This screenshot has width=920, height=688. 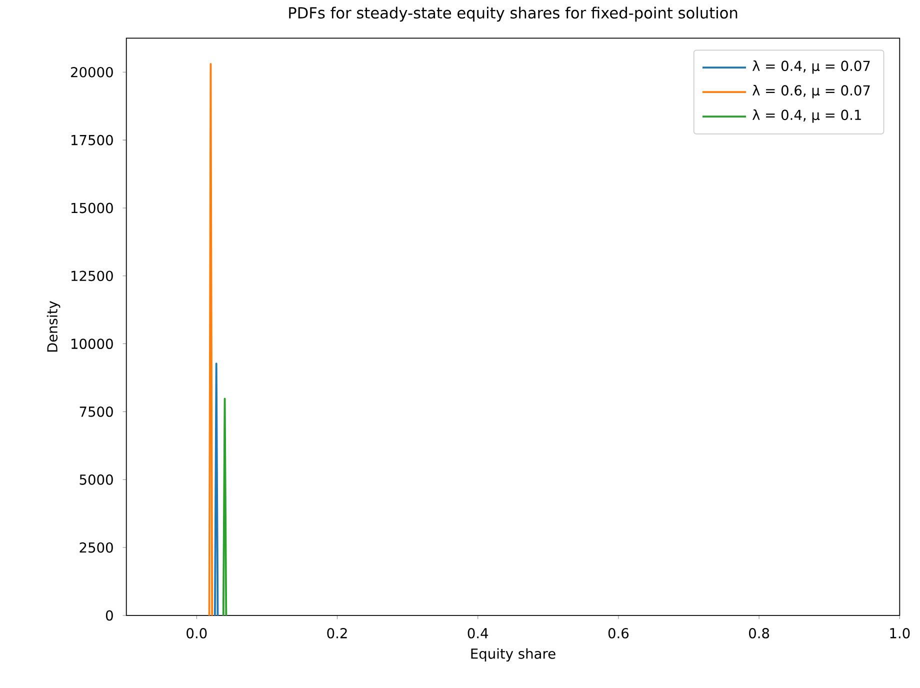 What do you see at coordinates (806, 116) in the screenshot?
I see `legend-label: λ = 0.4, μ = 0.1` at bounding box center [806, 116].